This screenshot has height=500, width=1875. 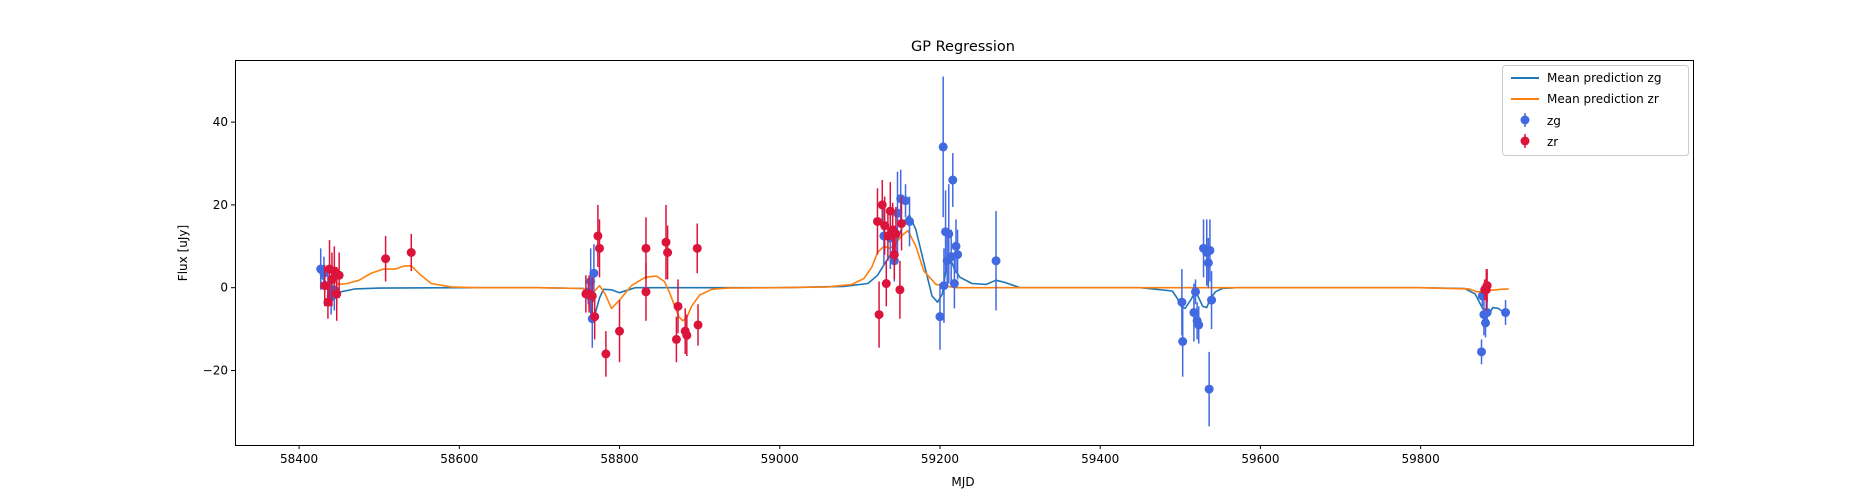 What do you see at coordinates (619, 459) in the screenshot?
I see `x-tick-label-58800: 58800` at bounding box center [619, 459].